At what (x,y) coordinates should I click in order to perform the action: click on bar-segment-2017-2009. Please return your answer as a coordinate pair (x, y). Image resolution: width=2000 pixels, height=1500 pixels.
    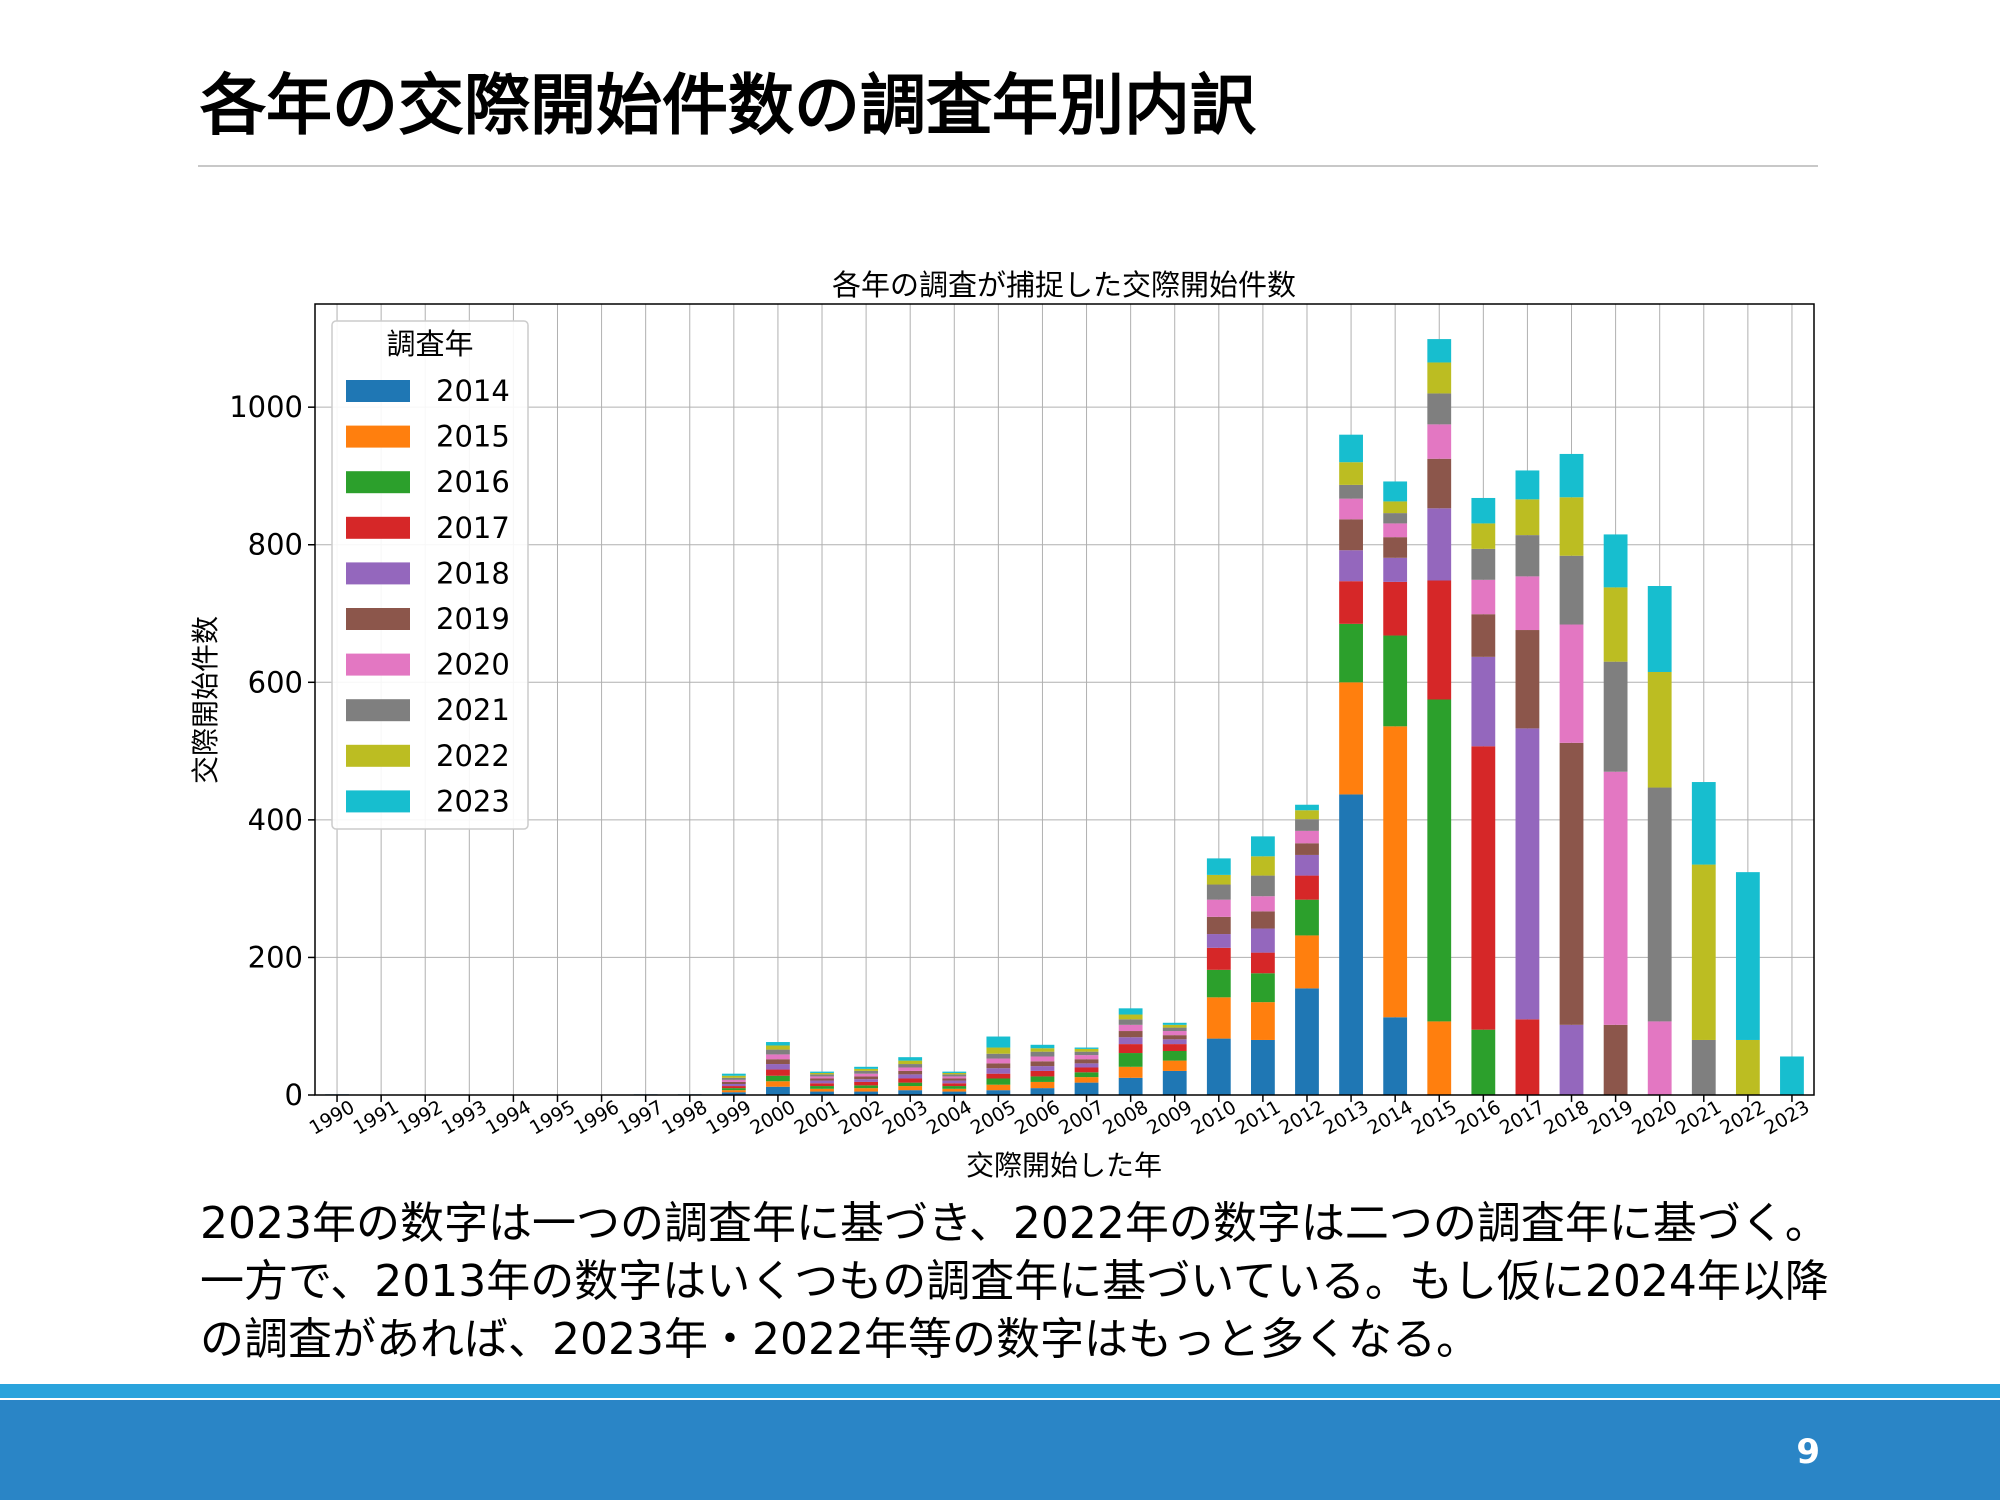
    Looking at the image, I should click on (1174, 1047).